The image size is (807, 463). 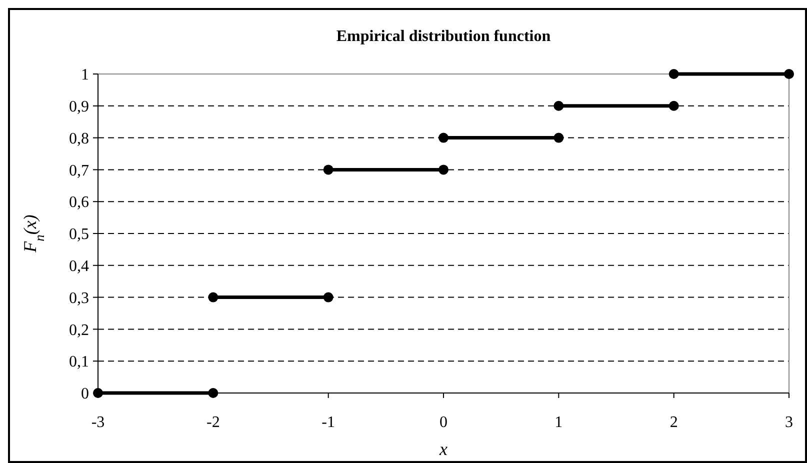 I want to click on y-tick-label: 1, so click(x=85, y=75).